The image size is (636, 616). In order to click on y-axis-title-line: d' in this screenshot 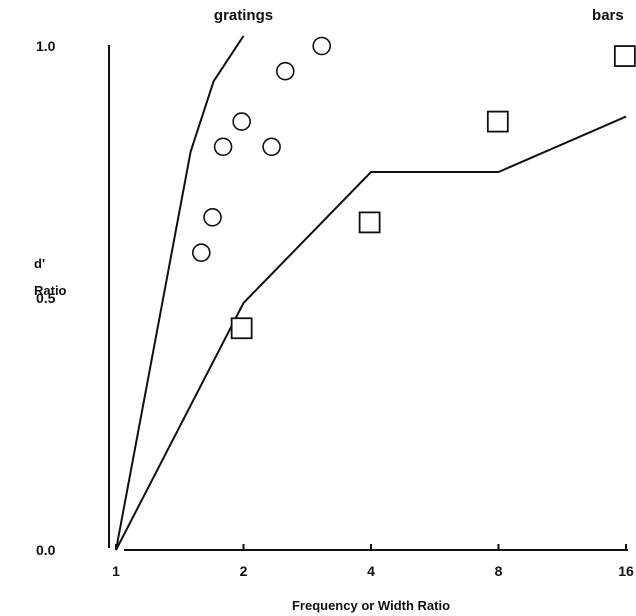, I will do `click(39, 263)`.